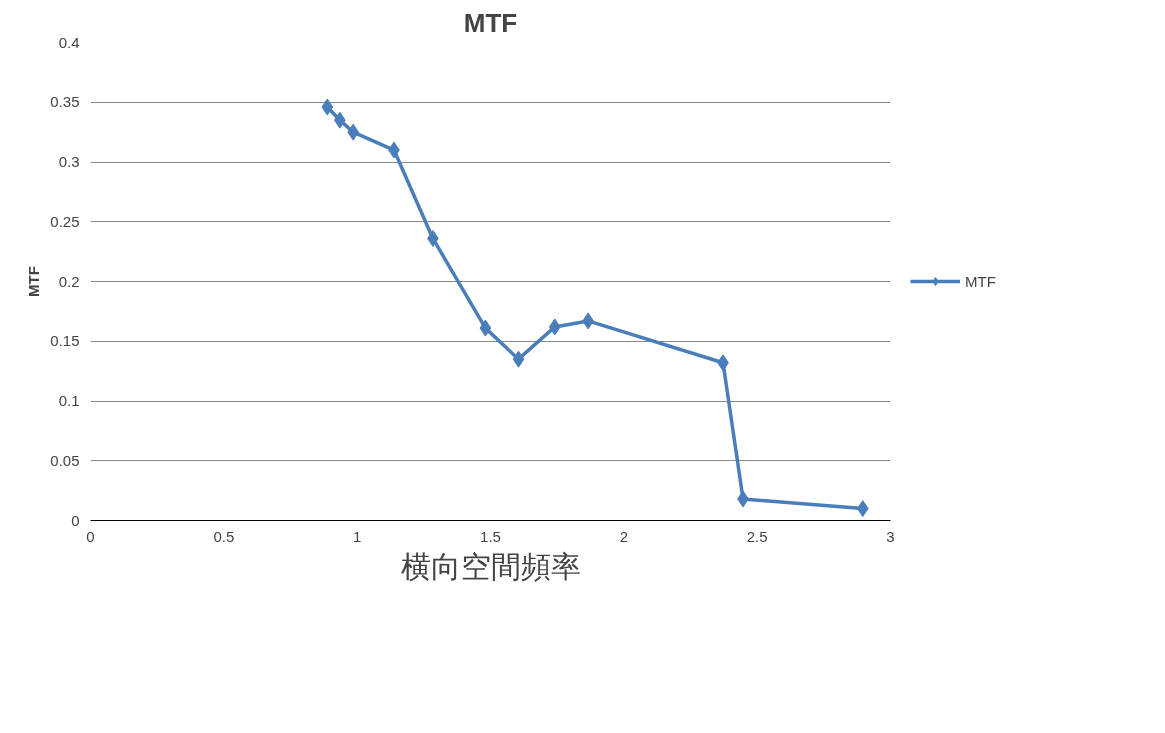  Describe the element at coordinates (75, 520) in the screenshot. I see `y-tick-label: 0` at that location.